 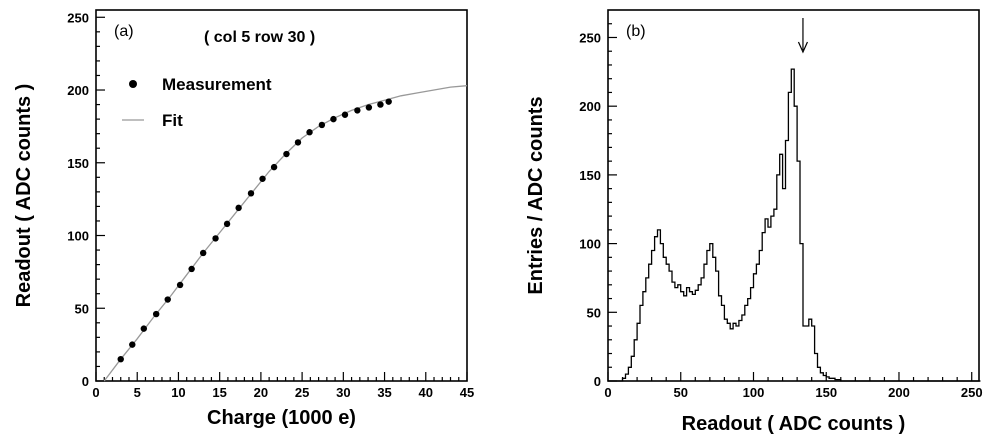 What do you see at coordinates (281, 418) in the screenshot?
I see `x-axis-title-a: Charge (1000 e)` at bounding box center [281, 418].